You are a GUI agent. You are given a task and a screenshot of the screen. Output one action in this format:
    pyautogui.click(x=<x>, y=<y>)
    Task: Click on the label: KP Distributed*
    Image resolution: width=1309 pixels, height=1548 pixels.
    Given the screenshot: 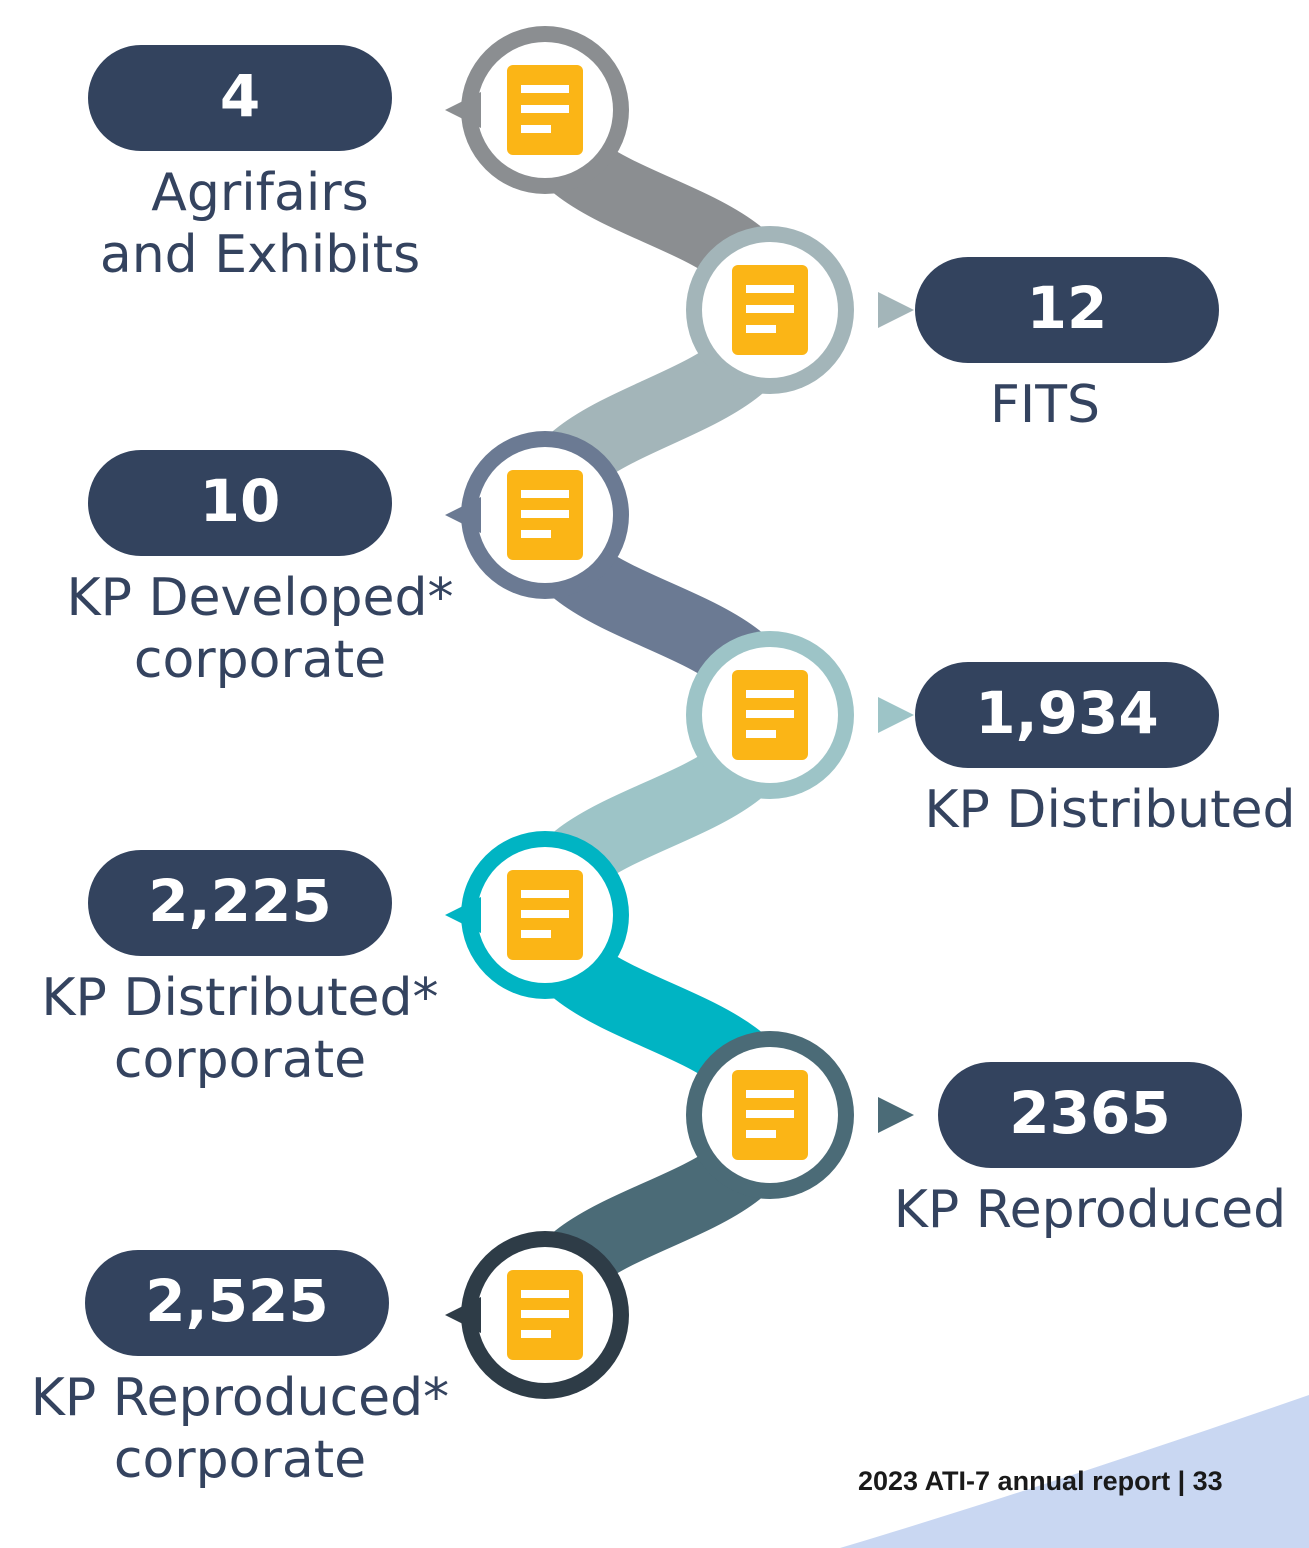 What is the action you would take?
    pyautogui.click(x=239, y=998)
    